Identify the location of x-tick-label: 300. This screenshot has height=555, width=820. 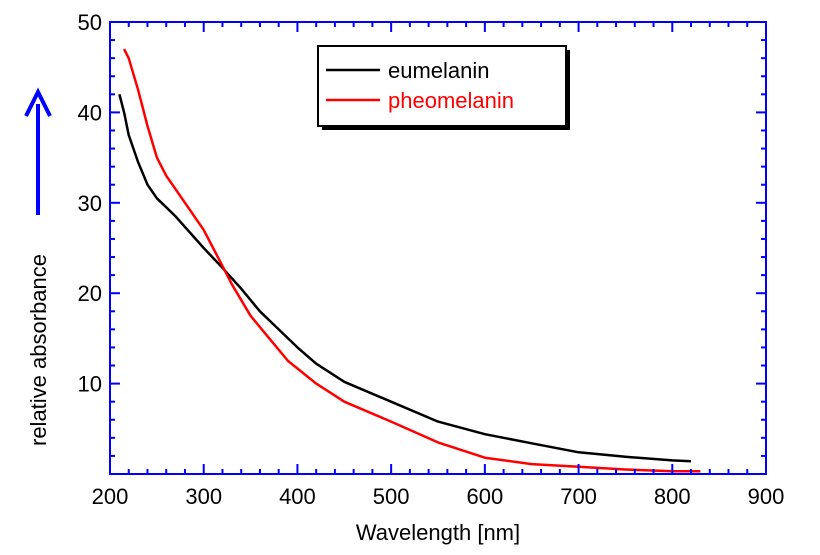
(203, 496).